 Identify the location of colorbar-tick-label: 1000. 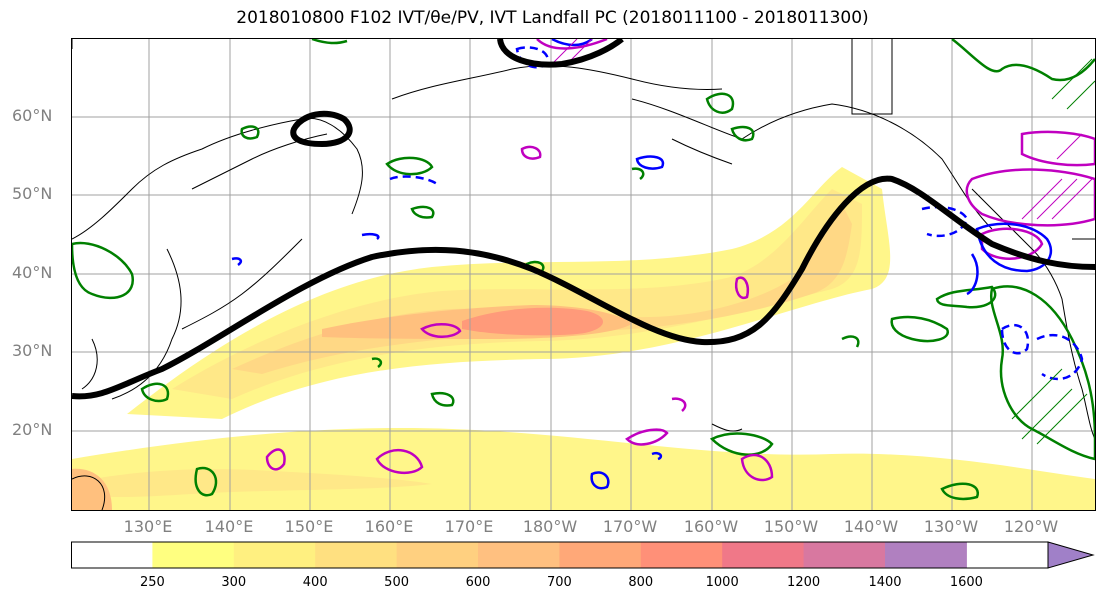
(722, 582).